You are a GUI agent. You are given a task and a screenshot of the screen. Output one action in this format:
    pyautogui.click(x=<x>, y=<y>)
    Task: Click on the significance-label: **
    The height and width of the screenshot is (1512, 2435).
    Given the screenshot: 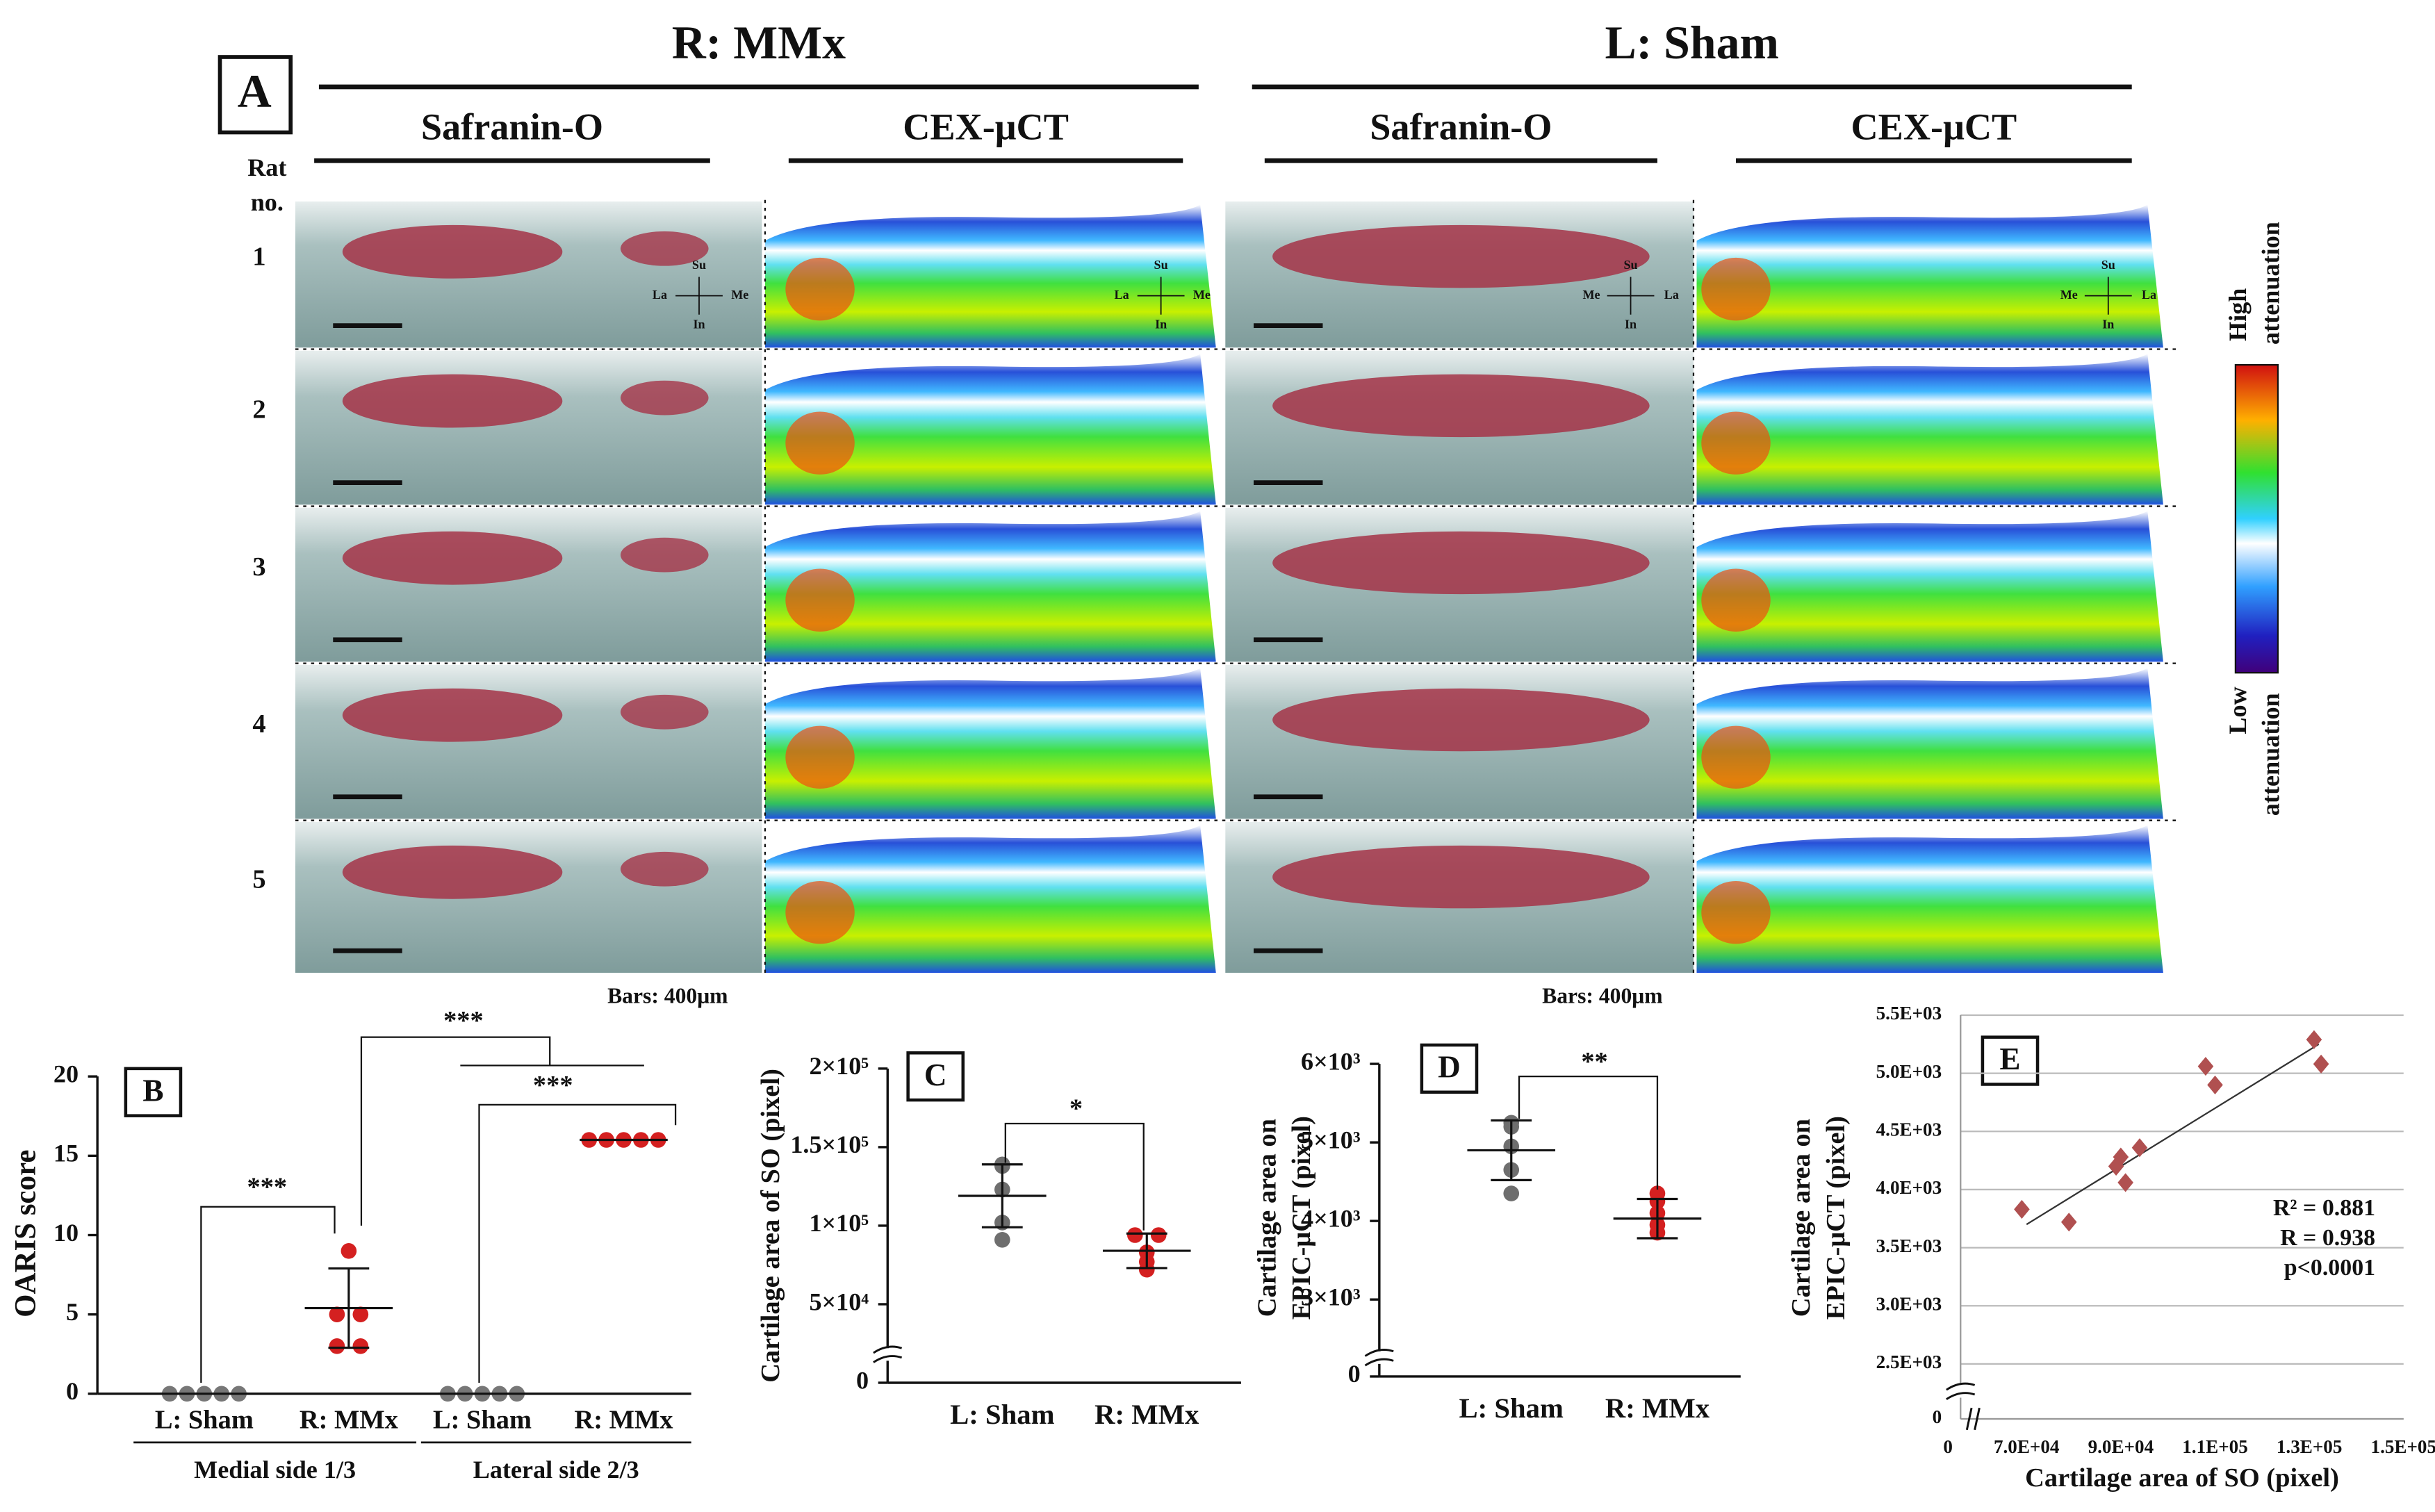 What is the action you would take?
    pyautogui.click(x=1594, y=1061)
    